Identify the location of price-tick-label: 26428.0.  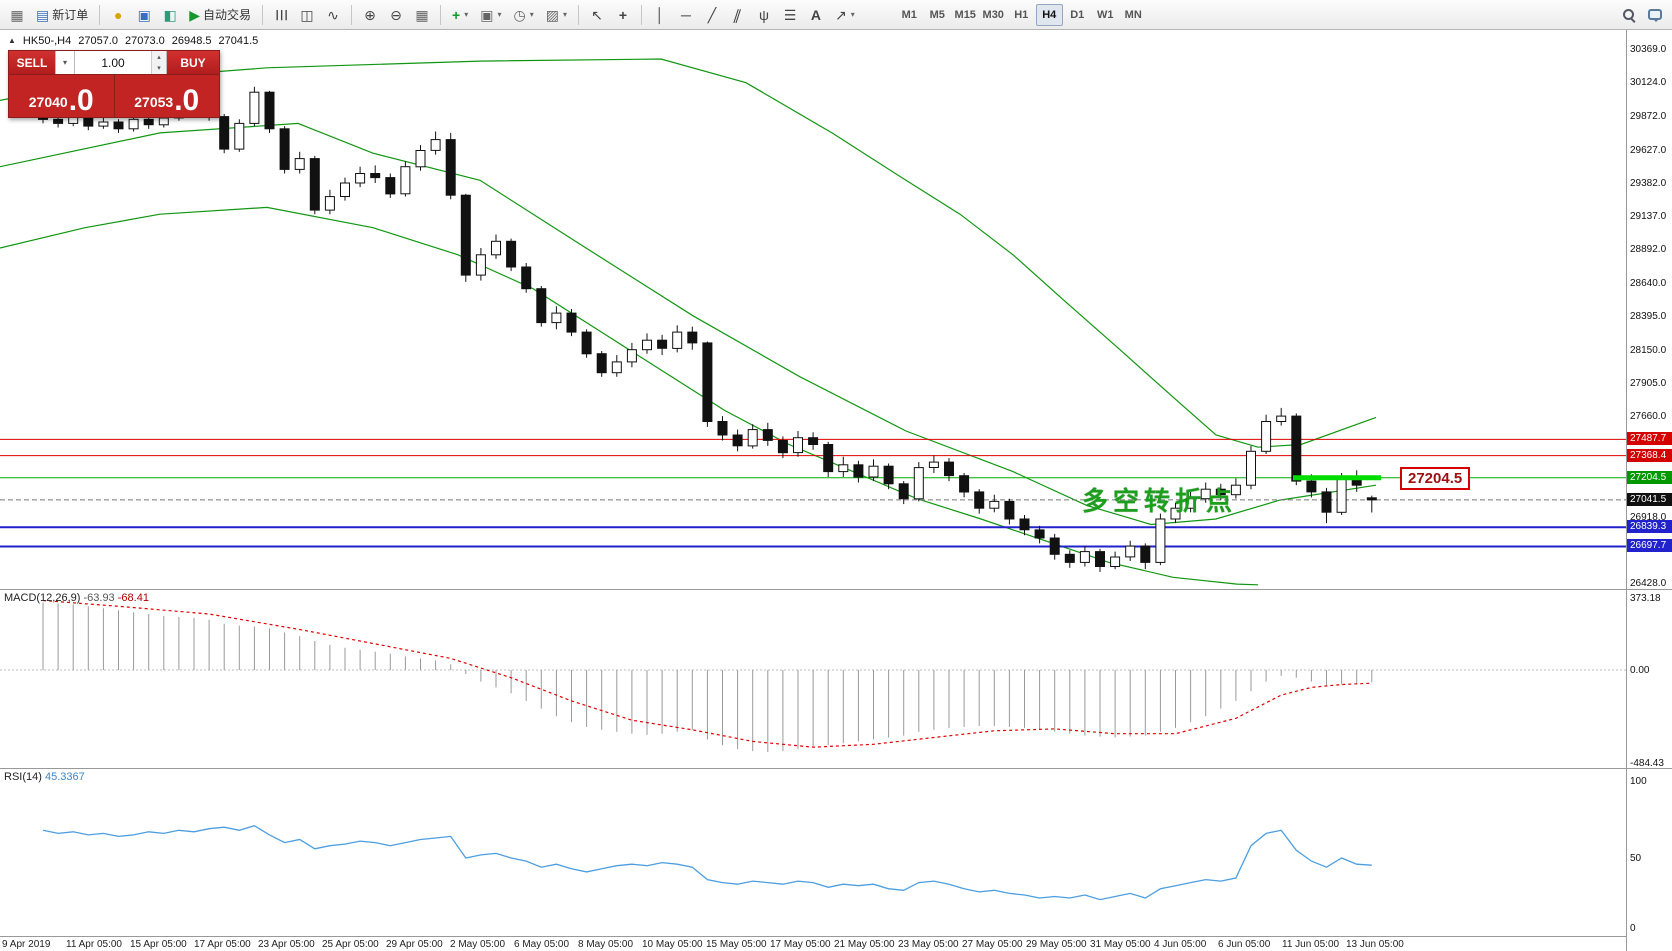
(1648, 583).